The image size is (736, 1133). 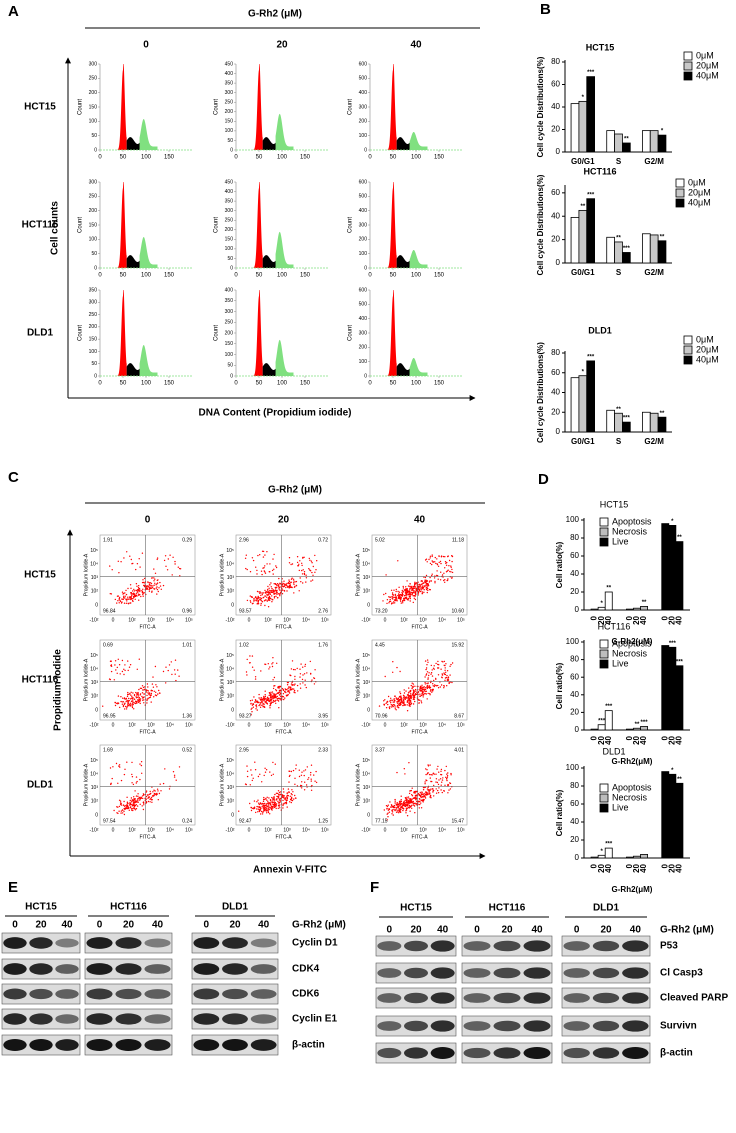 I want to click on y-tick-label: 100, so click(x=573, y=641).